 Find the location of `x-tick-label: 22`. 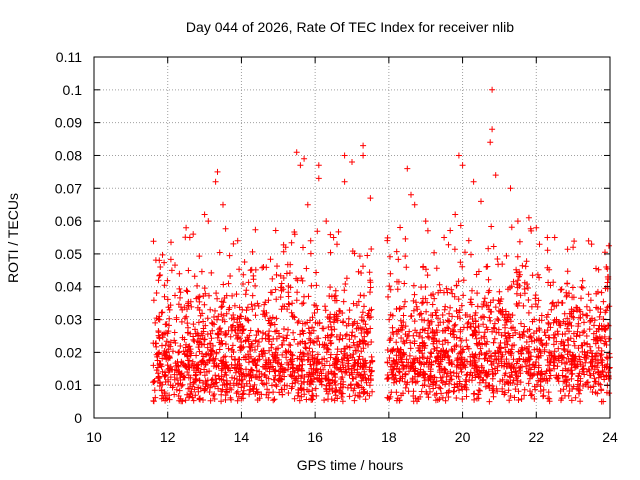

x-tick-label: 22 is located at coordinates (536, 437).